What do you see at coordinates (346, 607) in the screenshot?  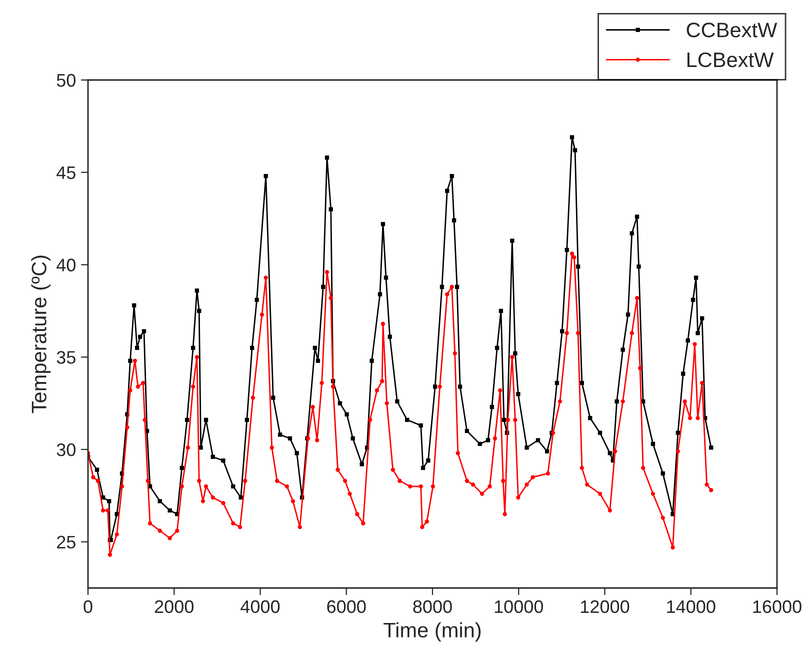 I see `x-tick-label: 6000` at bounding box center [346, 607].